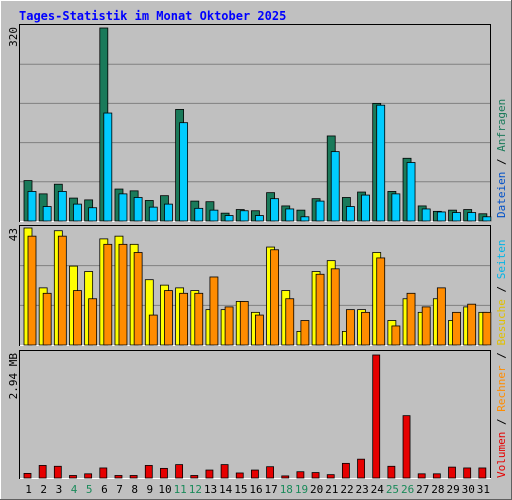 The image size is (512, 500). What do you see at coordinates (422, 489) in the screenshot?
I see `x-tick-label-day-27: 27` at bounding box center [422, 489].